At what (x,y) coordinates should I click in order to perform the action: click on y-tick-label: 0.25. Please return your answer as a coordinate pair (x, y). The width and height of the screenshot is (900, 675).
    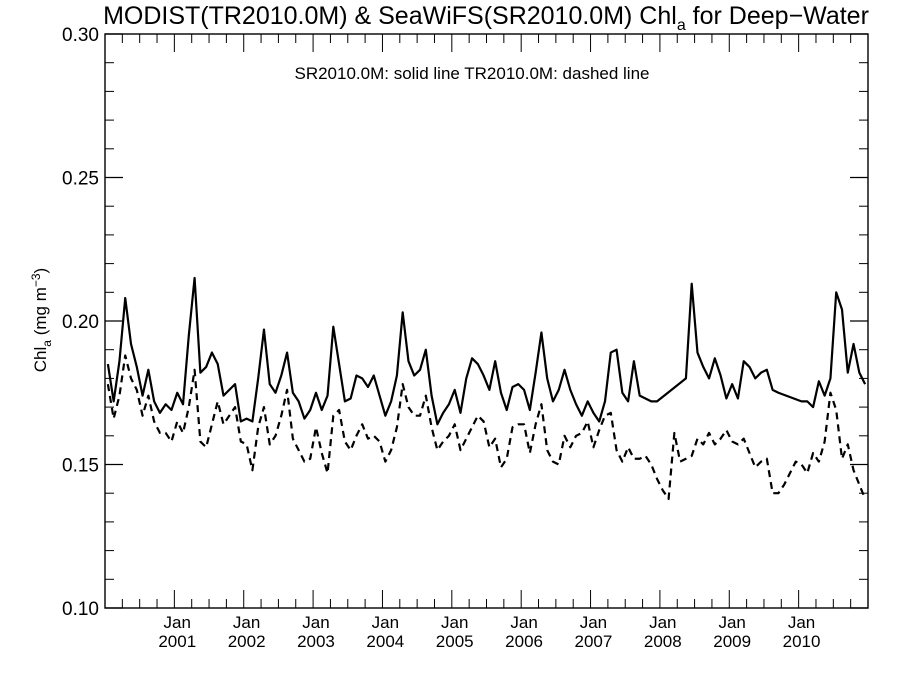
    Looking at the image, I should click on (80, 179).